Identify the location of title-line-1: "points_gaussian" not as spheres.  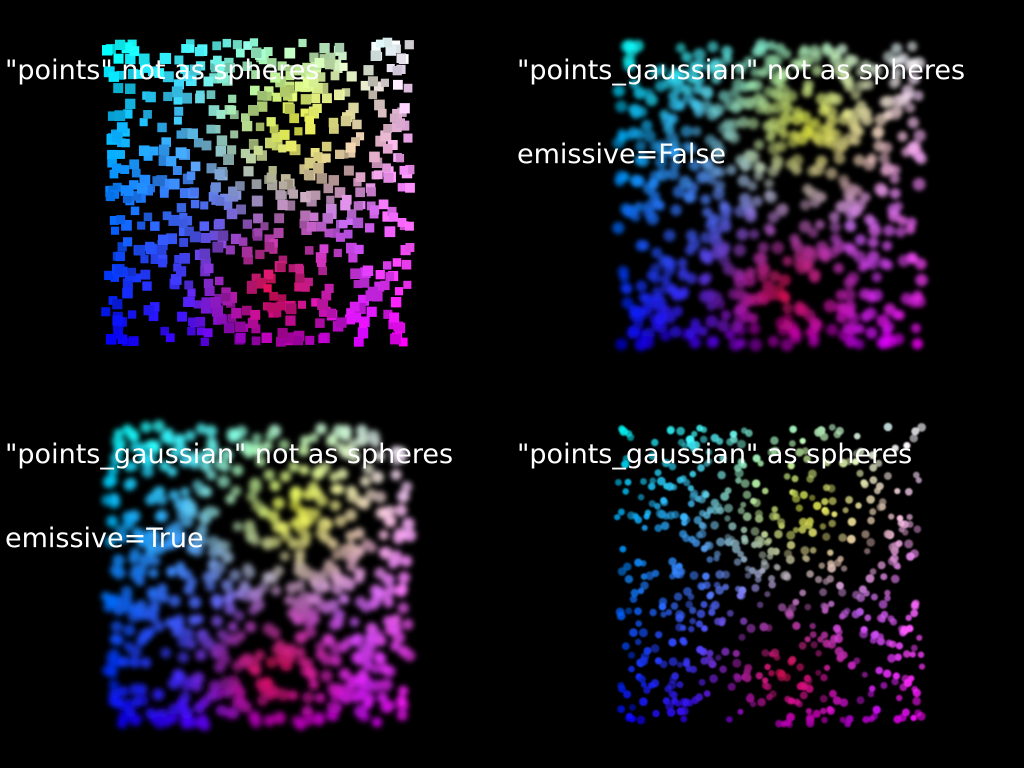
(229, 454).